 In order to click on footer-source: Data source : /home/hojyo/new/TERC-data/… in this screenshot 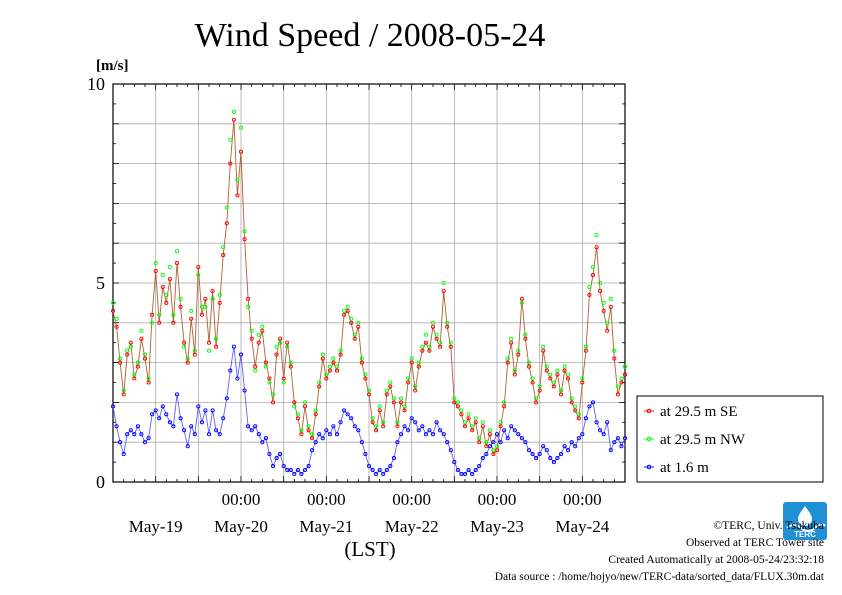, I will do `click(659, 577)`.